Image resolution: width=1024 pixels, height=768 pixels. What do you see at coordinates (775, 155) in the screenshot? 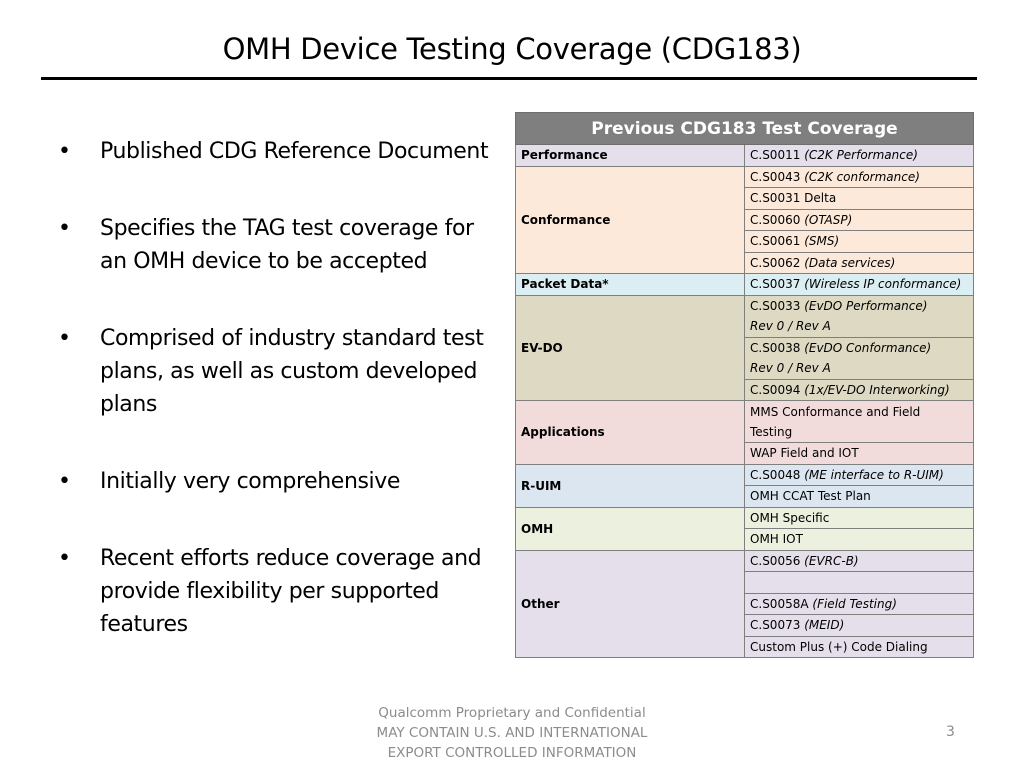
I see `item-code: C.S0011` at bounding box center [775, 155].